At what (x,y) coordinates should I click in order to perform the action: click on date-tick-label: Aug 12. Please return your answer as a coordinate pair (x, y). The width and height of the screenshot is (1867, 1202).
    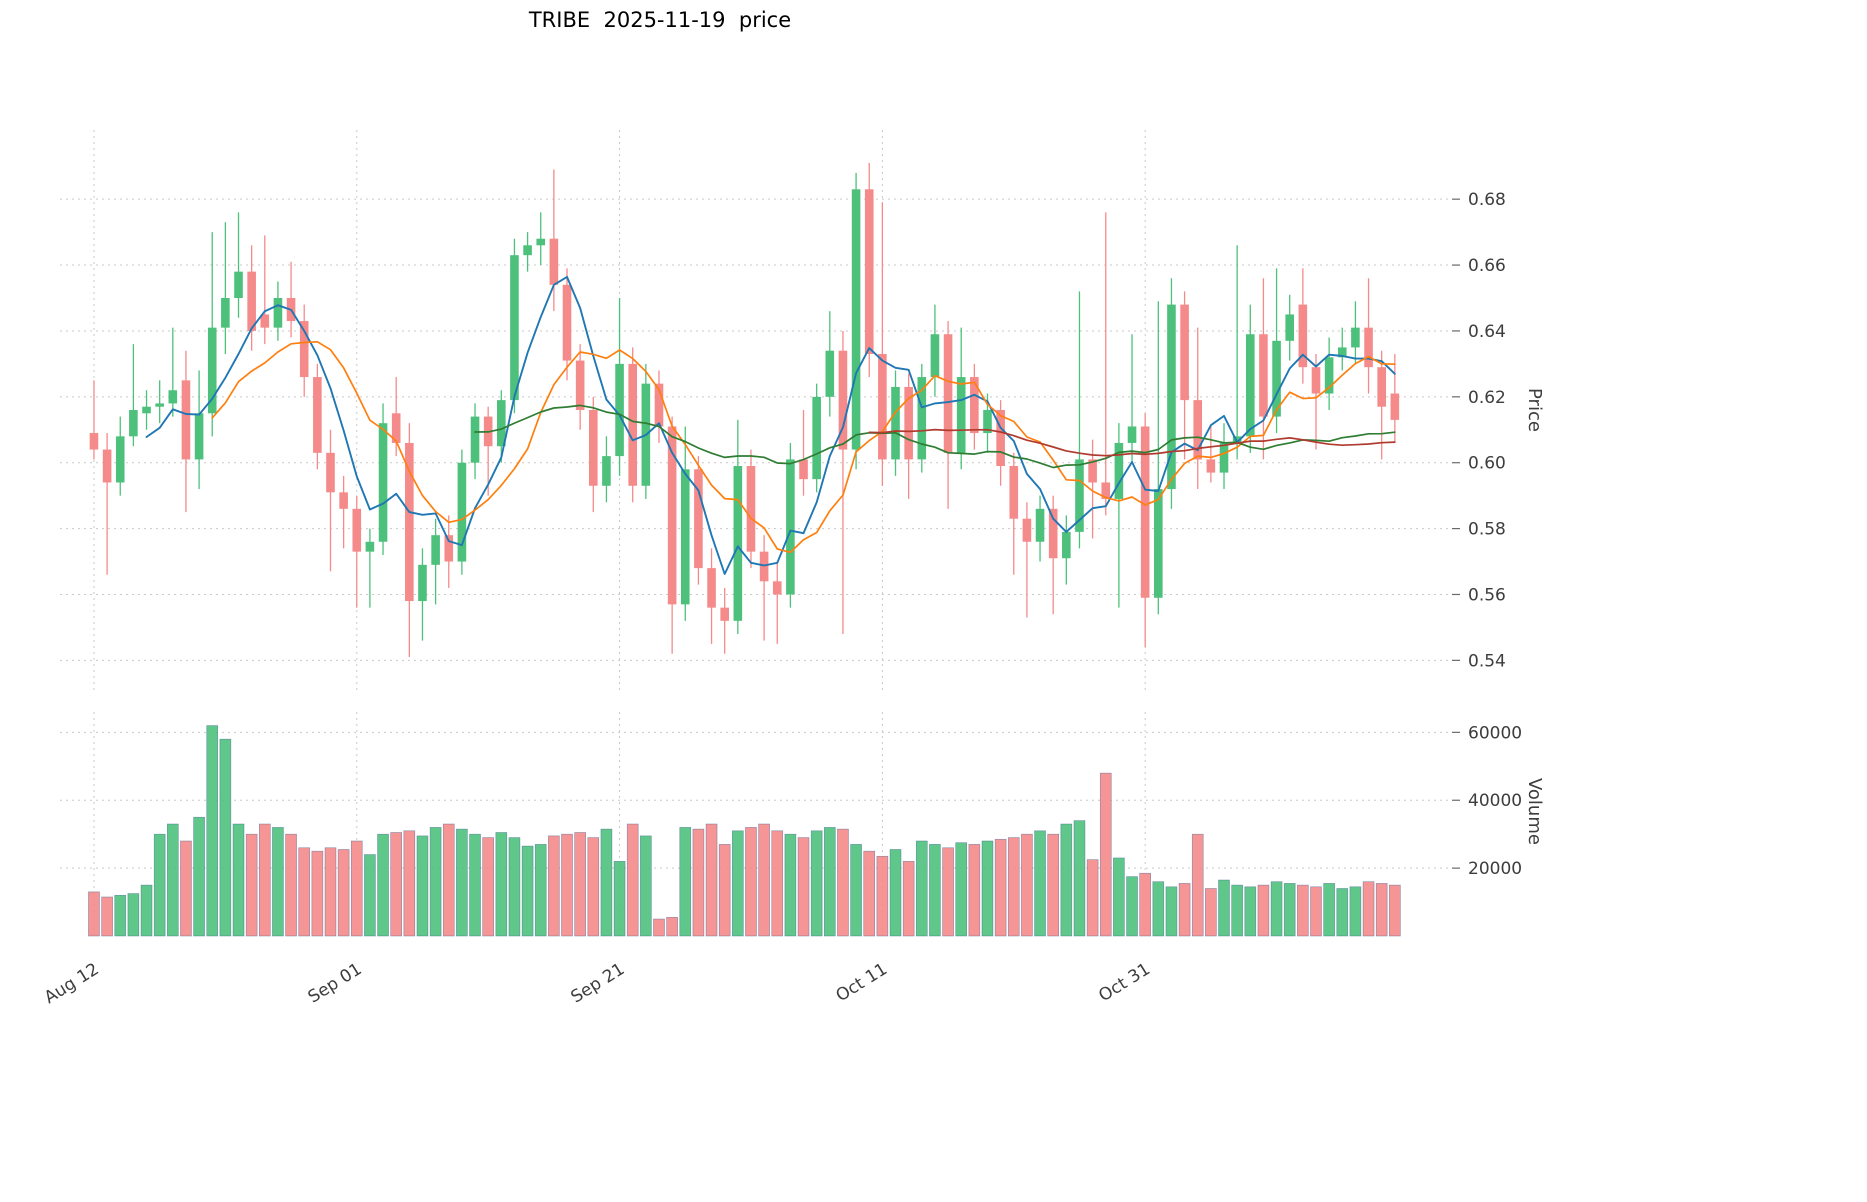
    Looking at the image, I should click on (72, 983).